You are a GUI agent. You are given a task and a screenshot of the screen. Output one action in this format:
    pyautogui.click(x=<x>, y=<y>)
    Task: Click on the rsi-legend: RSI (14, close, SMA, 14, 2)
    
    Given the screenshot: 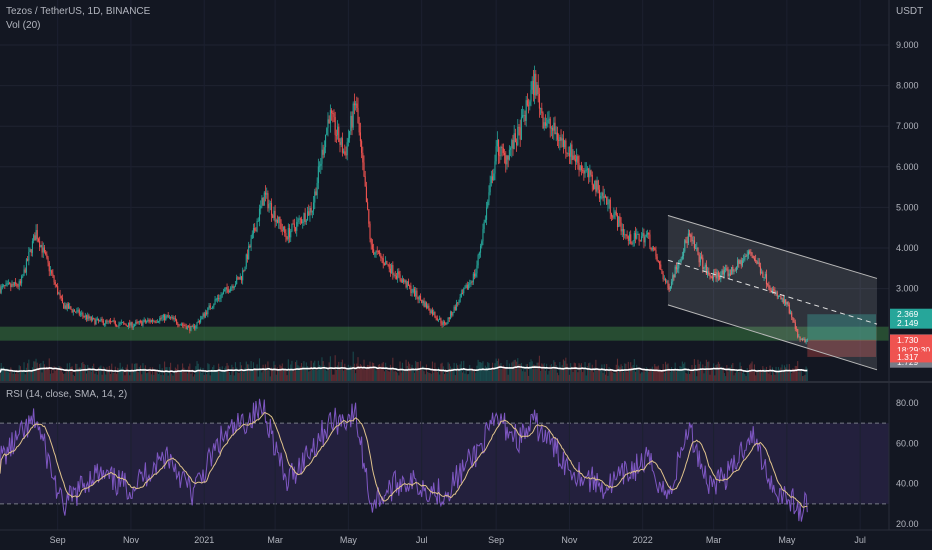 What is the action you would take?
    pyautogui.click(x=67, y=394)
    